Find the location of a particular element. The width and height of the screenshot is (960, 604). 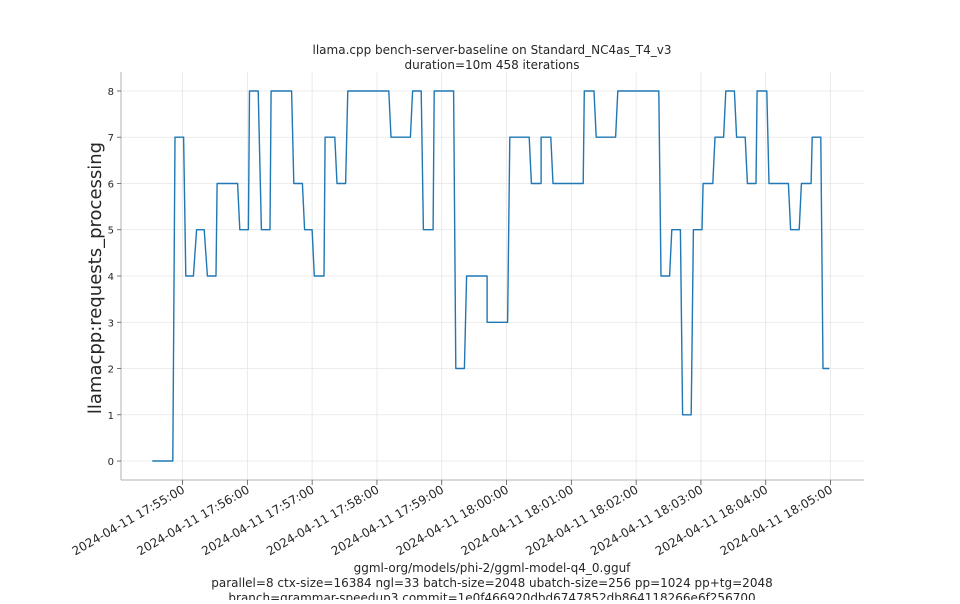

y-tick-label: 0 is located at coordinates (111, 462).